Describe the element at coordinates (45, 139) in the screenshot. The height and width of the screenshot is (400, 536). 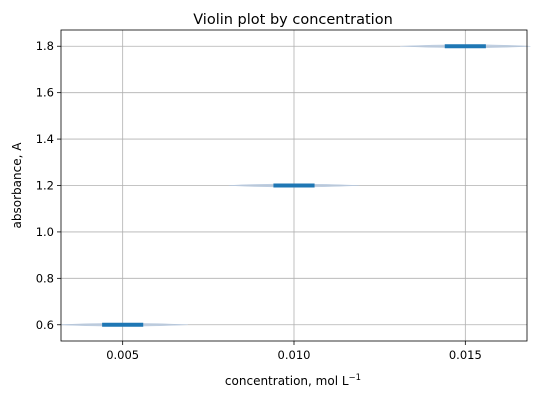
I see `y-tick-label: 1.4` at that location.